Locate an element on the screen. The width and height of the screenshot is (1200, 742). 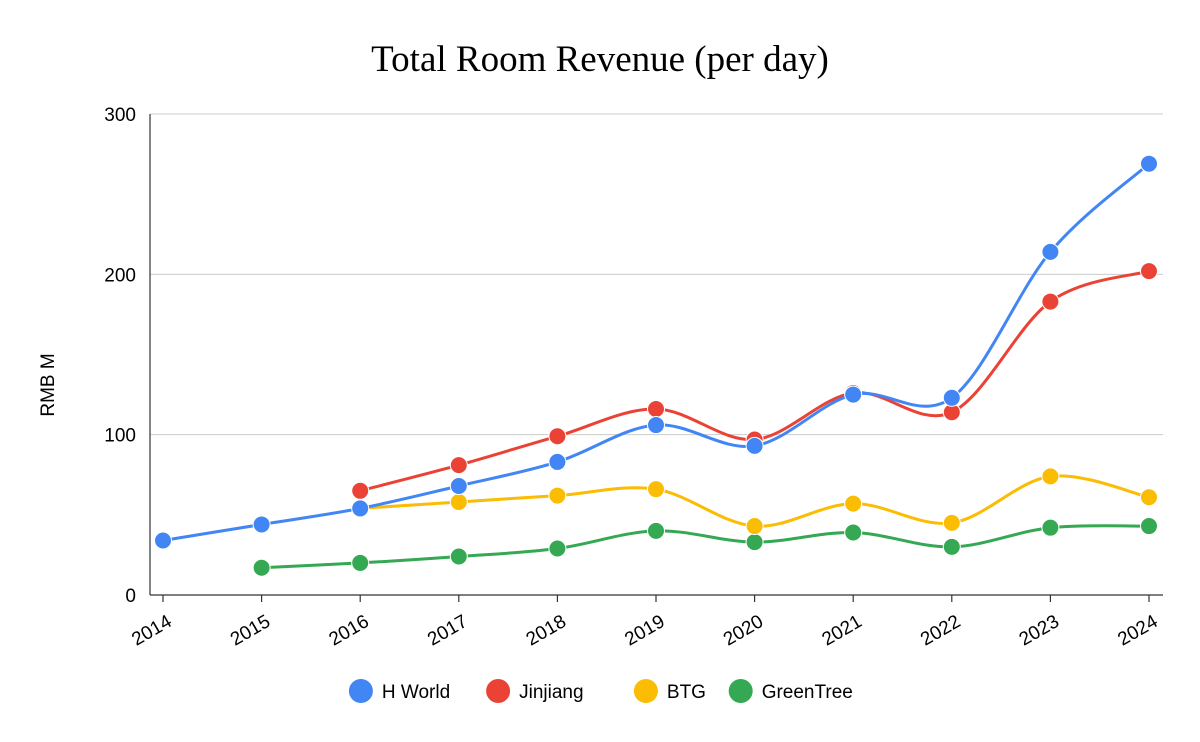
y-tick-label: 200 is located at coordinates (120, 275).